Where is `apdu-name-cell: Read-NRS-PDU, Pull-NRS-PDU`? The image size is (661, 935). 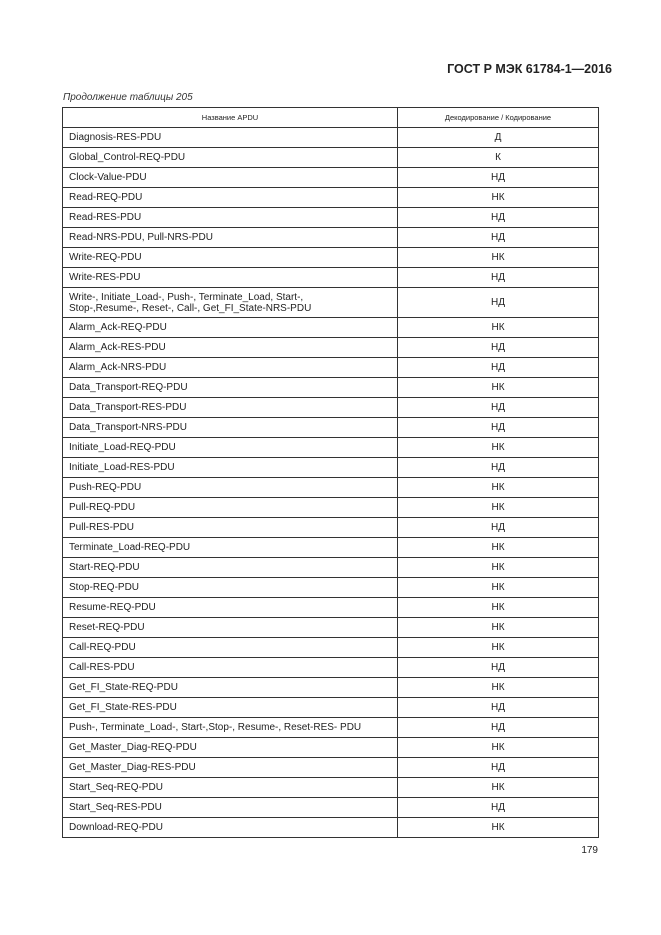
apdu-name-cell: Read-NRS-PDU, Pull-NRS-PDU is located at coordinates (230, 237).